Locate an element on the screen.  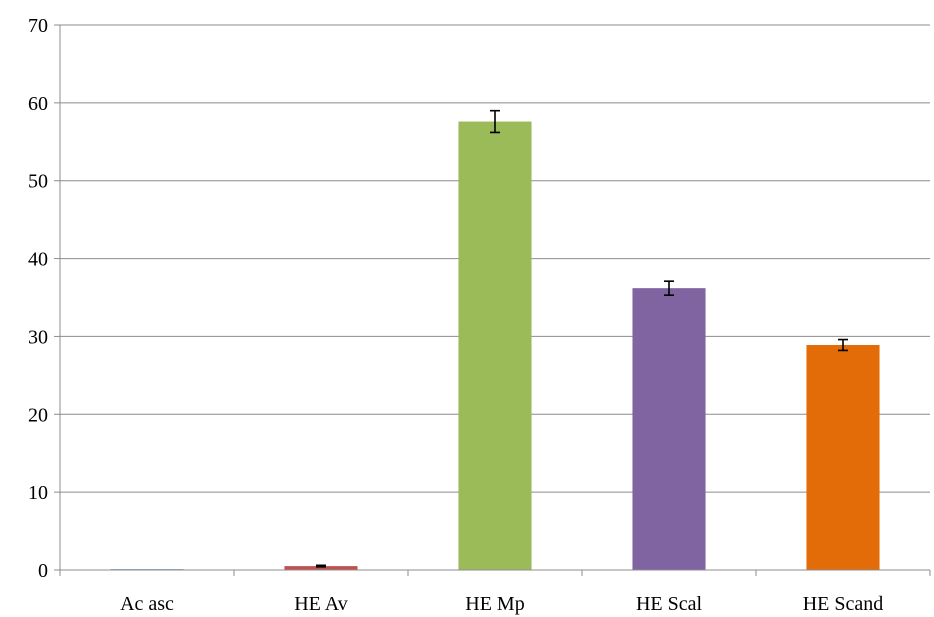
x-tick-label: Ac asc is located at coordinates (147, 604).